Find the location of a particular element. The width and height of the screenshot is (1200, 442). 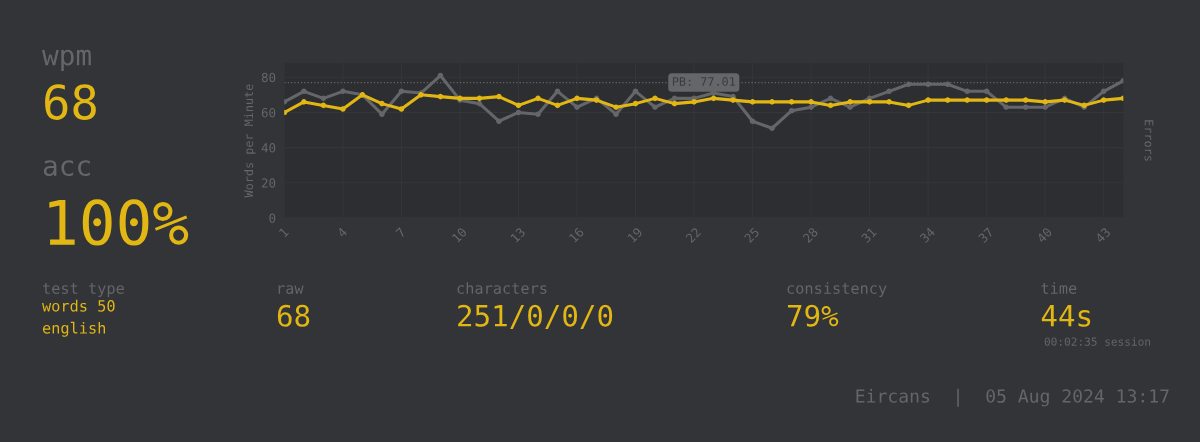

text: 251/0/0/0 is located at coordinates (535, 317).